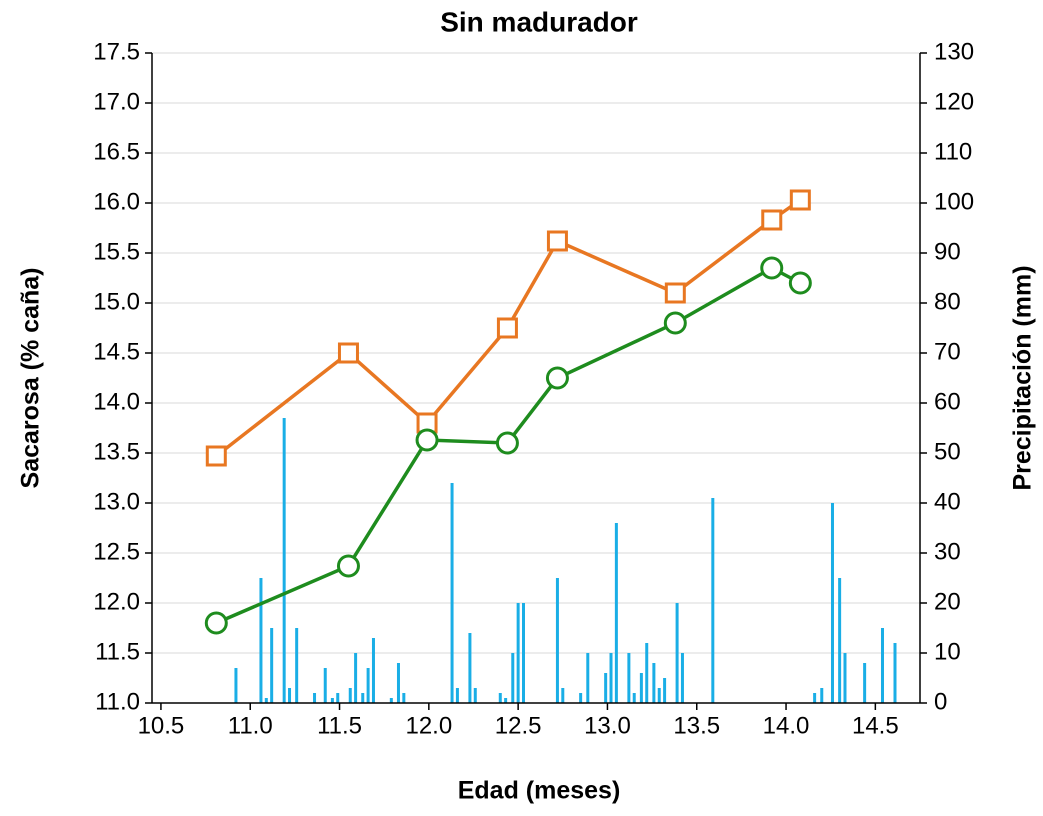  What do you see at coordinates (607, 725) in the screenshot?
I see `x-tick-label: 13.0` at bounding box center [607, 725].